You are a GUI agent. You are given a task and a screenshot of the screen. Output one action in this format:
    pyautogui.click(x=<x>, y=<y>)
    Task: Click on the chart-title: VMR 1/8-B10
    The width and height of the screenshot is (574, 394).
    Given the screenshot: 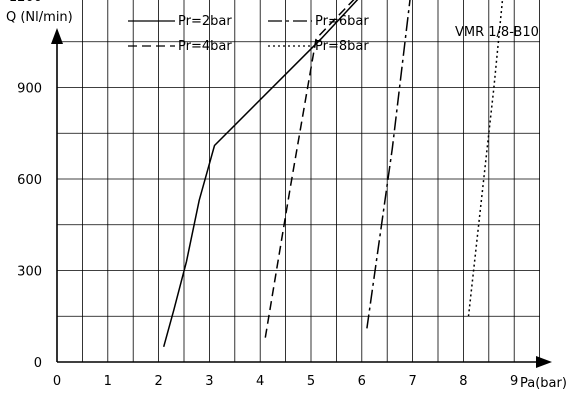 What is the action you would take?
    pyautogui.click(x=497, y=32)
    